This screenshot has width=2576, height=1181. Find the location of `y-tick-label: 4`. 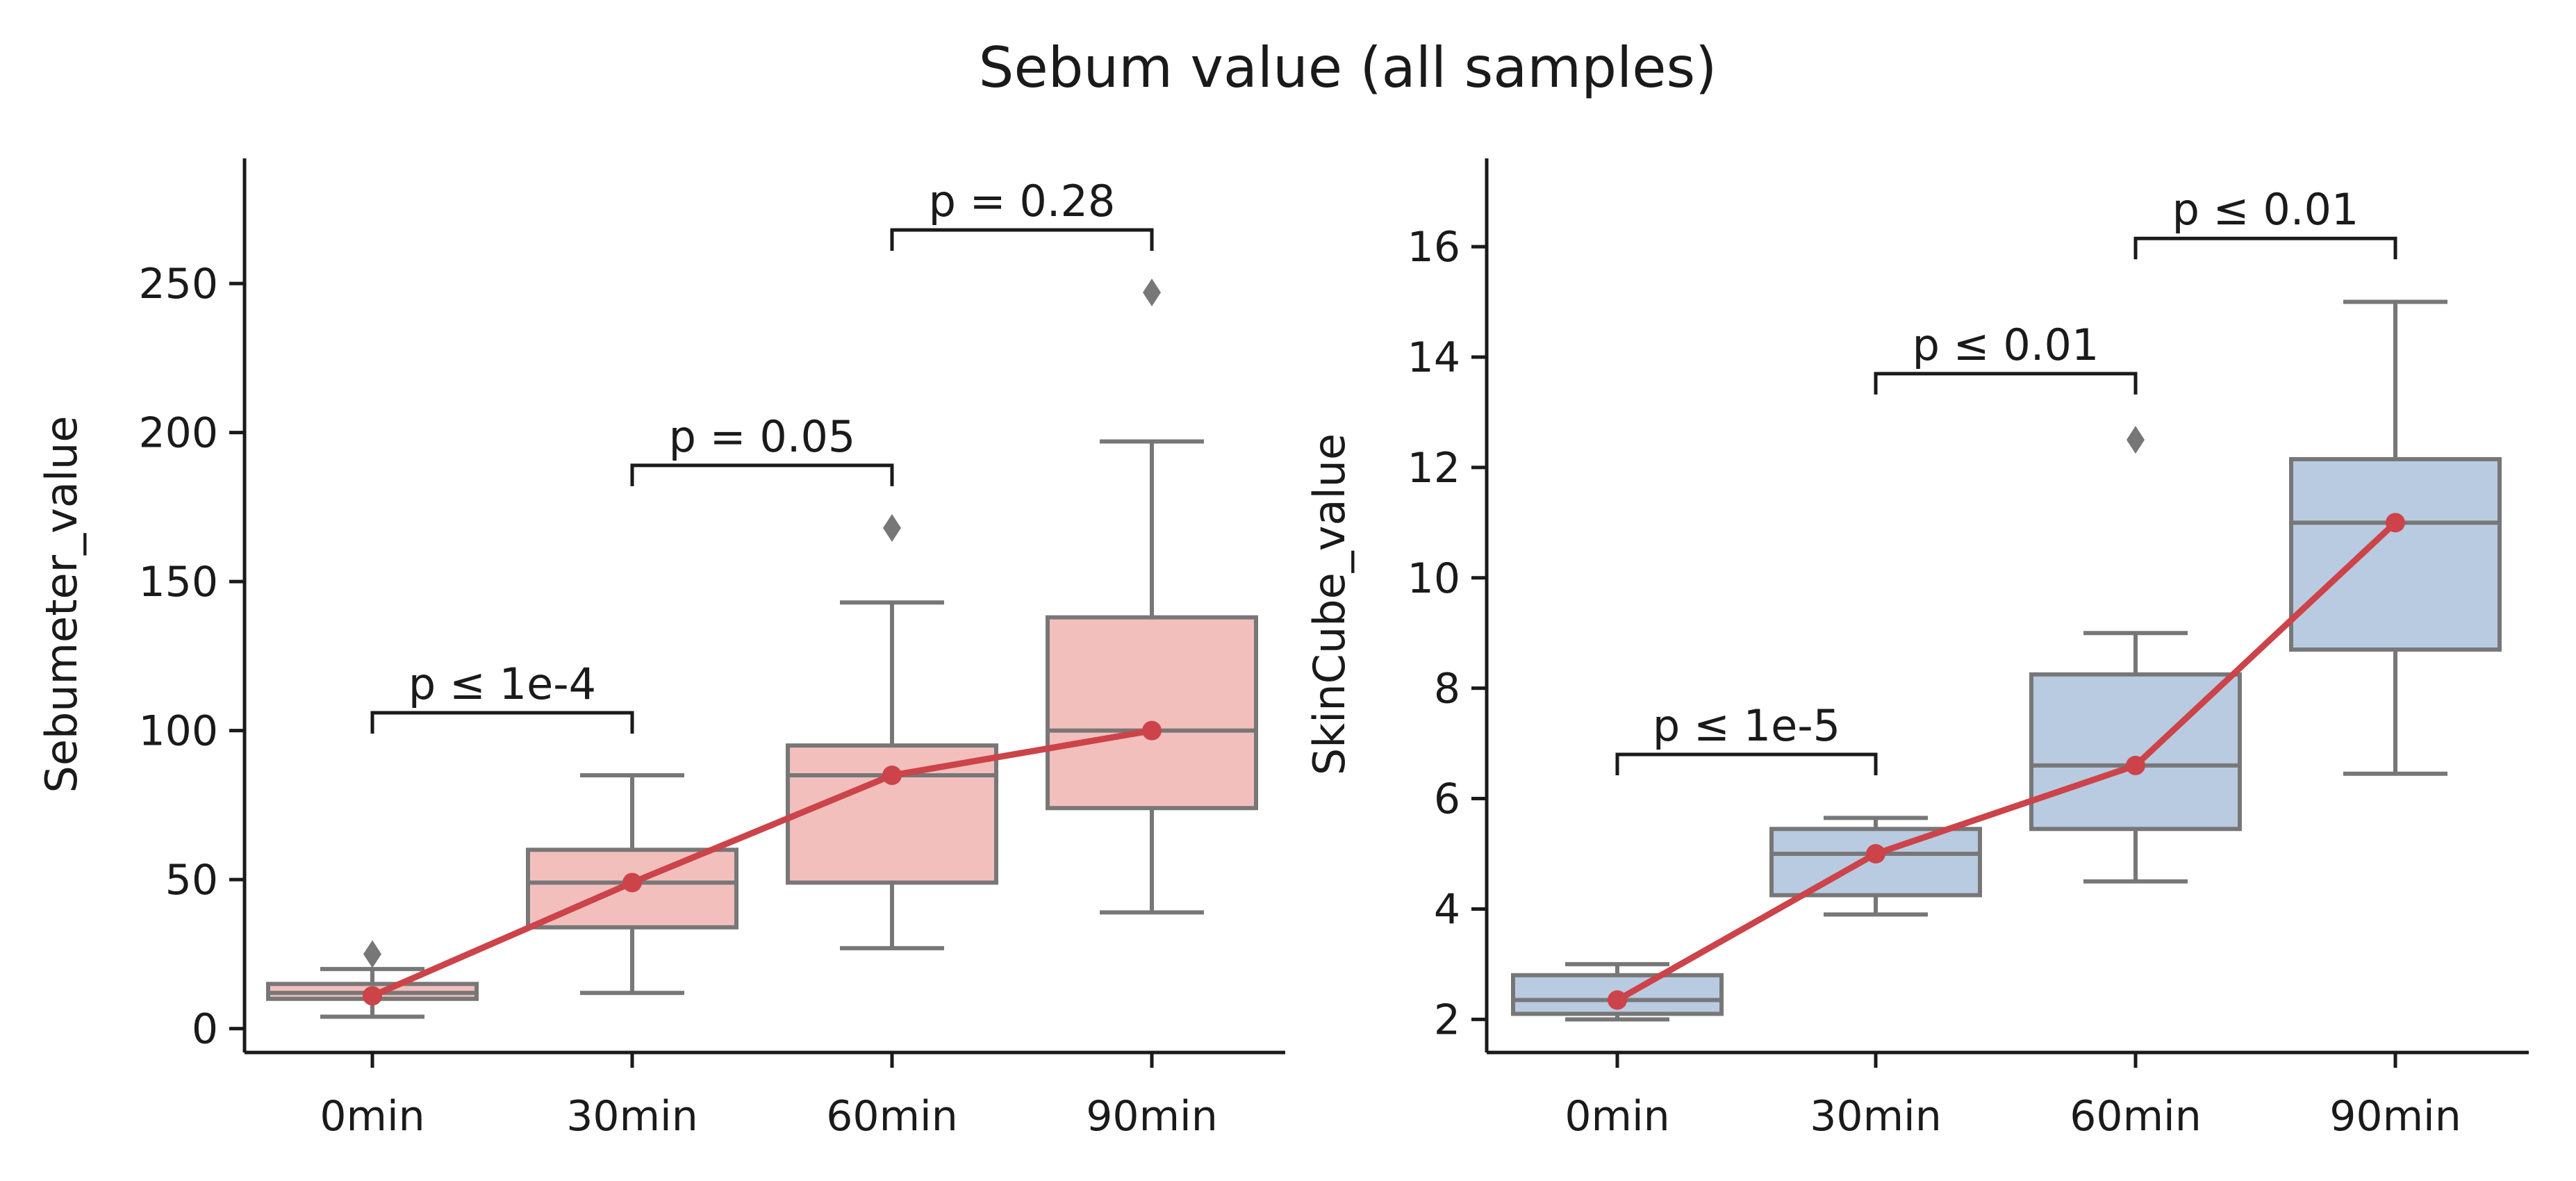

y-tick-label: 4 is located at coordinates (1447, 909).